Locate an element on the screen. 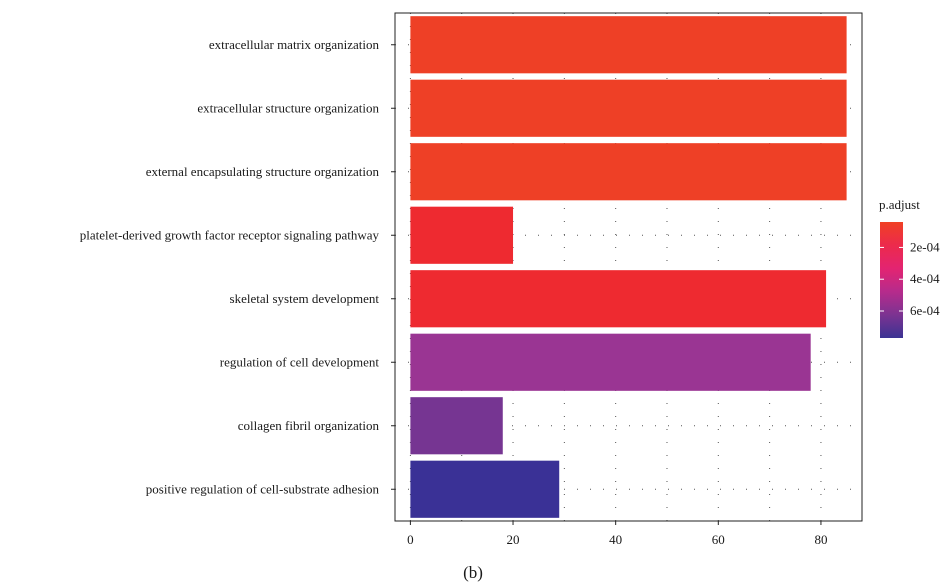 This screenshot has height=588, width=946. category-label: skeletal system development is located at coordinates (305, 298).